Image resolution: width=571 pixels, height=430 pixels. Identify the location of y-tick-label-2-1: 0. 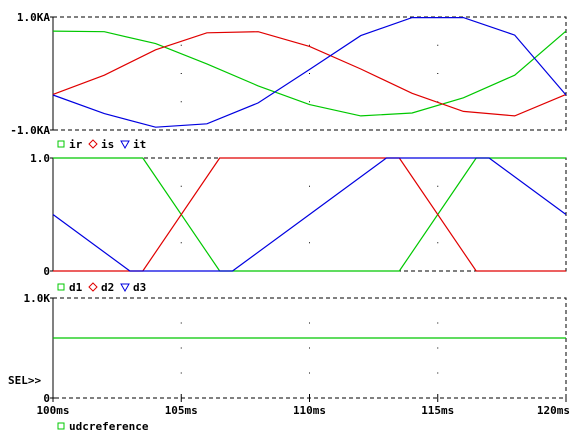
(46, 271).